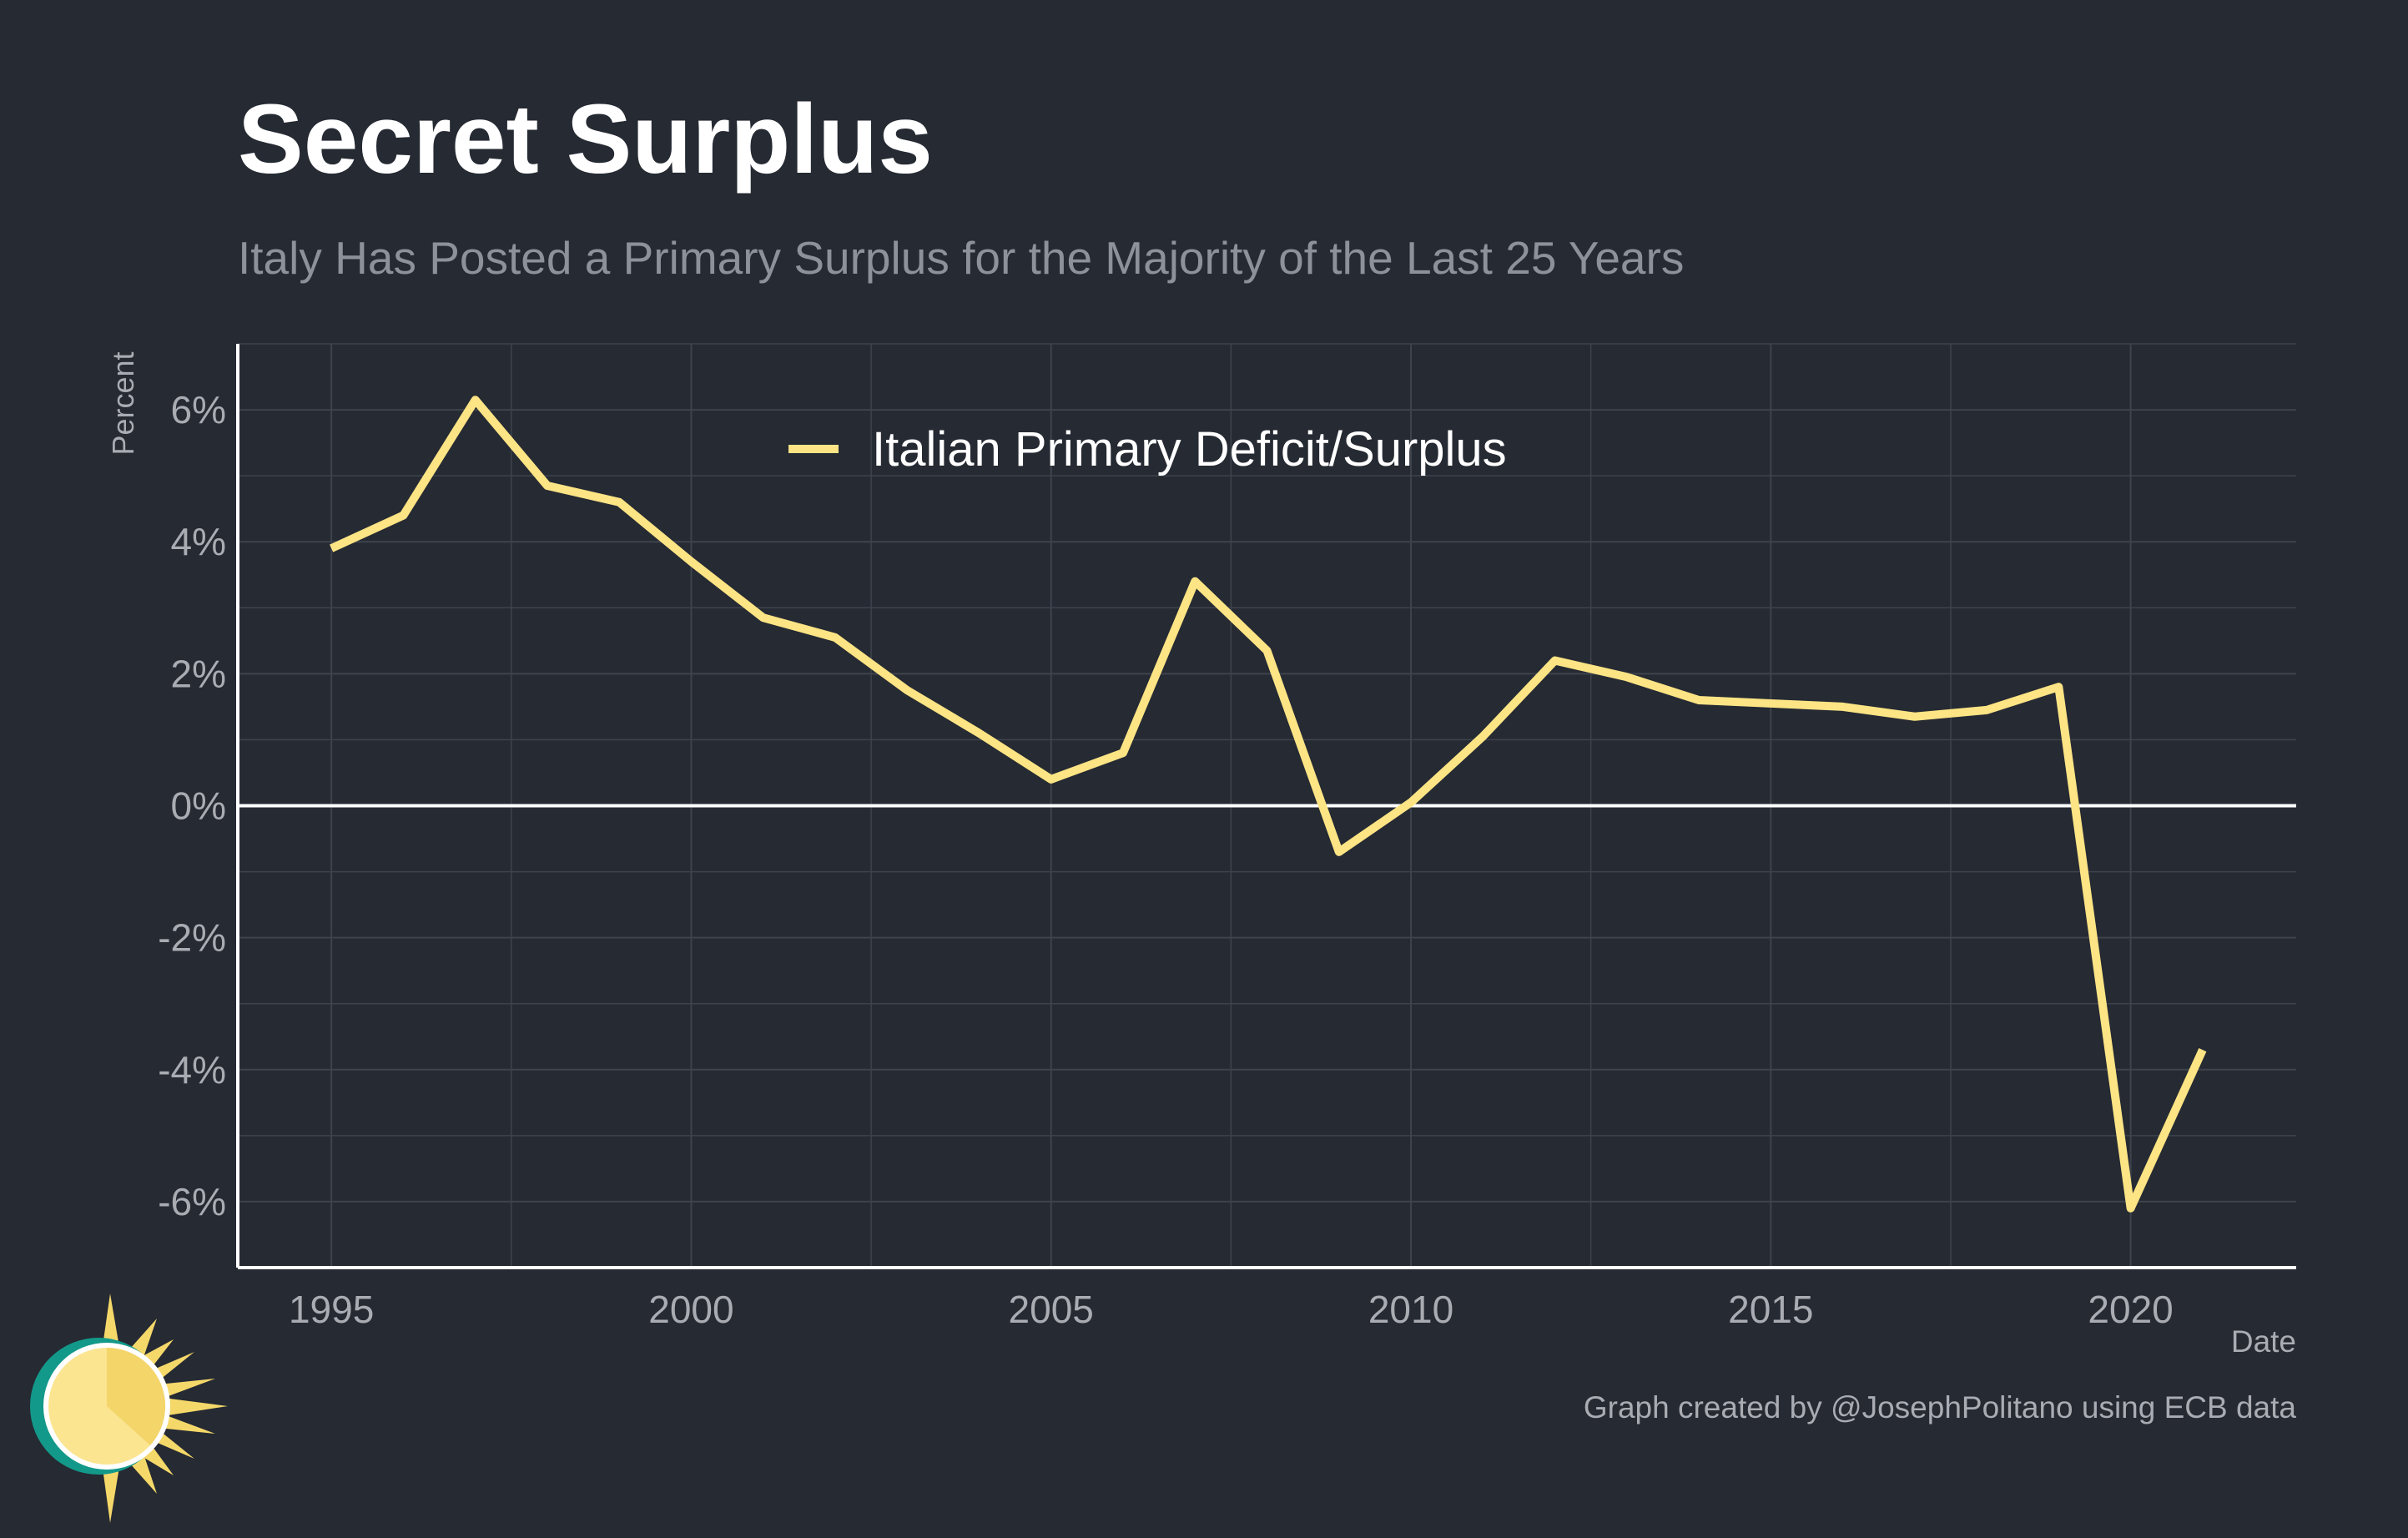 The height and width of the screenshot is (1538, 2408). What do you see at coordinates (1189, 449) in the screenshot?
I see `legend-label: Italian Primary Deficit/Surplus` at bounding box center [1189, 449].